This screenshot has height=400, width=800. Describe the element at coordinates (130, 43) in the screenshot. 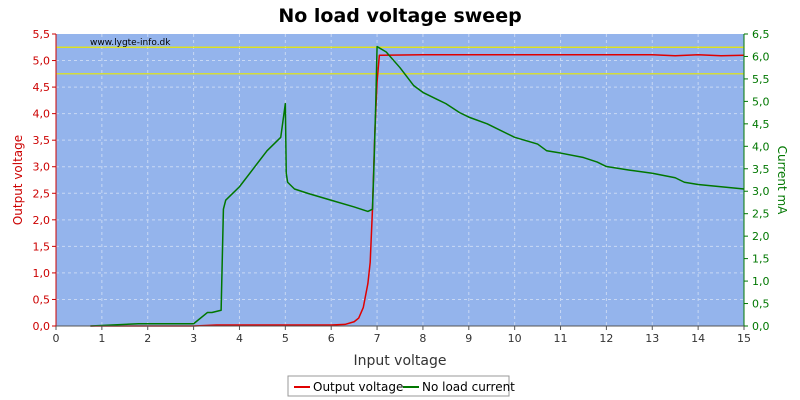

I see `watermark: www.lygte-info.dk` at that location.